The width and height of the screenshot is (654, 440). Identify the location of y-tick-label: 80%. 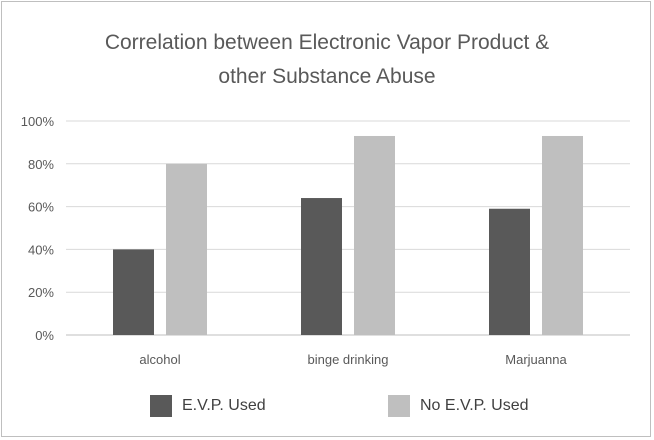
(41, 164).